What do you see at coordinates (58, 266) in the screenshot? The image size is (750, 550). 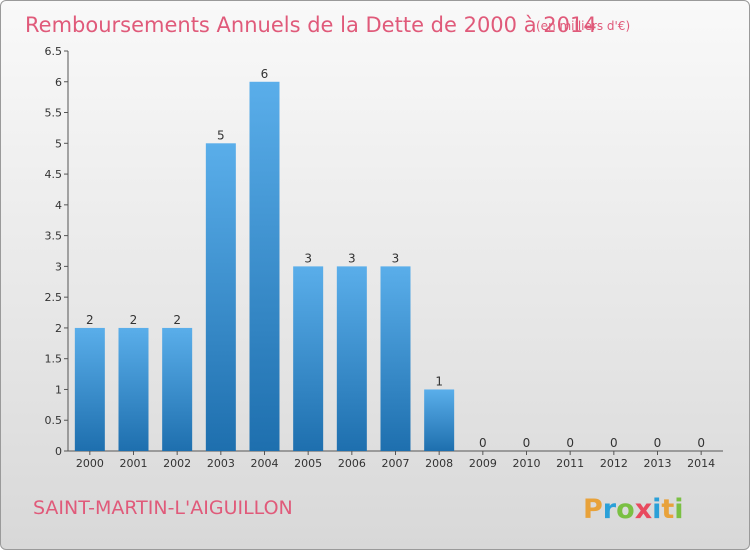 I see `y-tick-label: 3` at bounding box center [58, 266].